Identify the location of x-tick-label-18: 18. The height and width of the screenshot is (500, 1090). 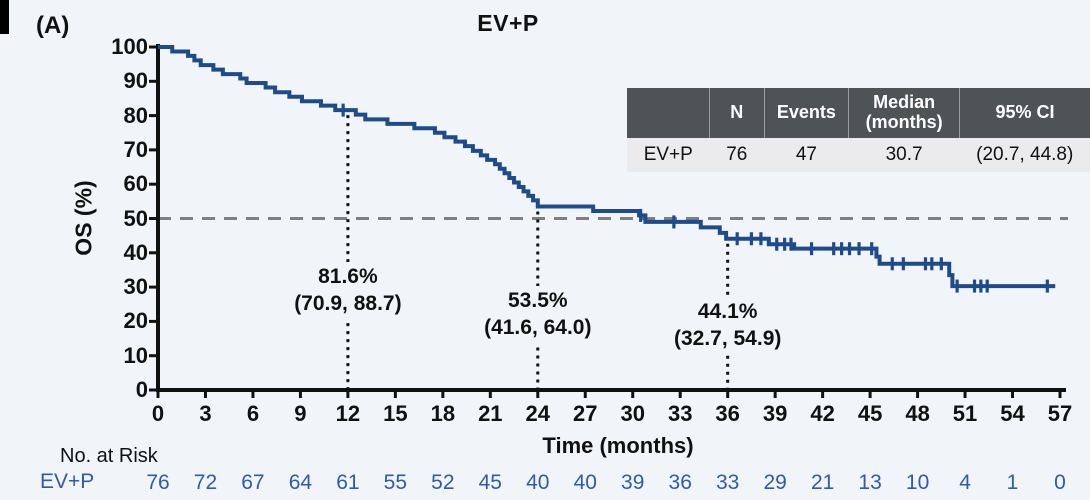
(443, 413).